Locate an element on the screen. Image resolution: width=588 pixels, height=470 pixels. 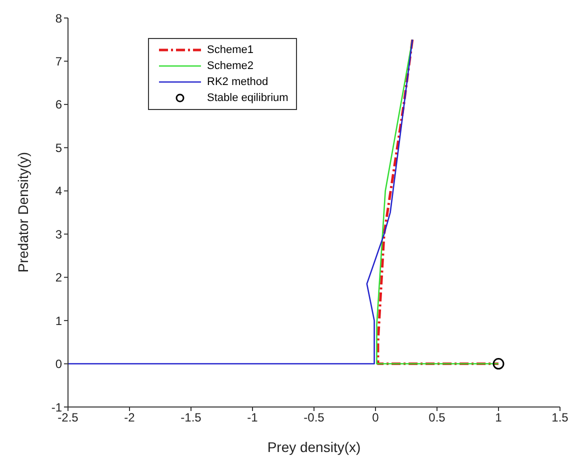
x-tick-label: 0 is located at coordinates (376, 417).